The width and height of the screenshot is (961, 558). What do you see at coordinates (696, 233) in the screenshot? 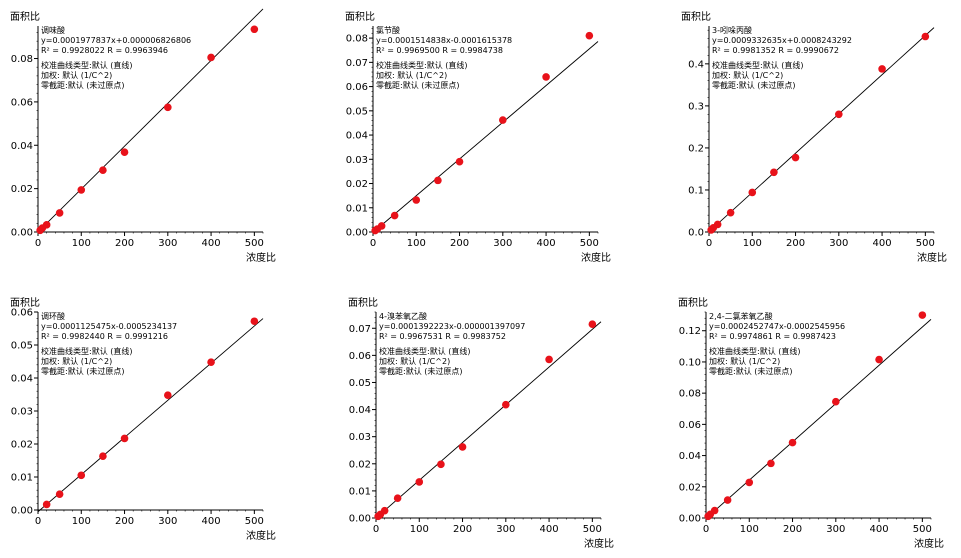
I see `y-tick-label: 0.0` at bounding box center [696, 233].